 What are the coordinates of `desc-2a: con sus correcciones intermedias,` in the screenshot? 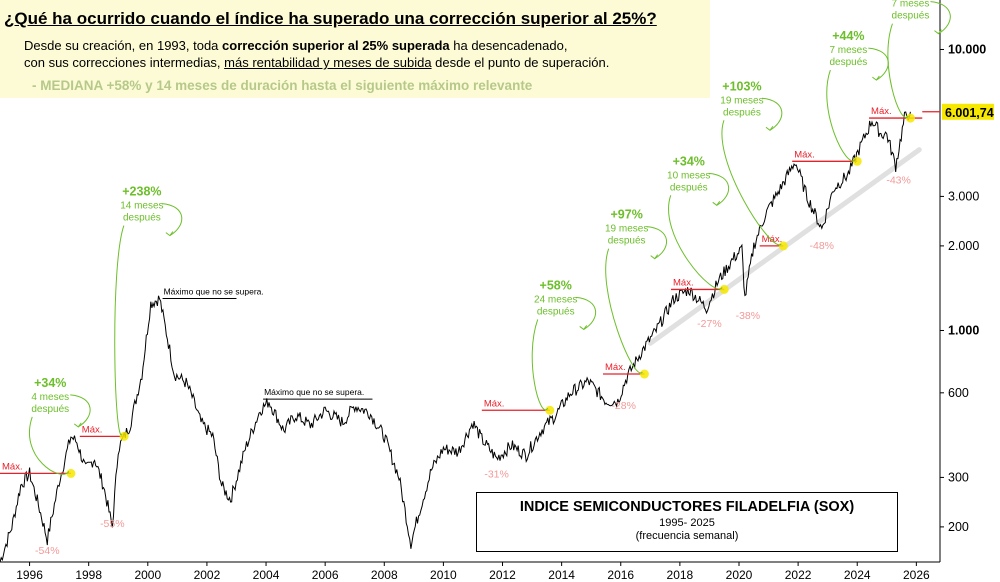 It's located at (124, 62).